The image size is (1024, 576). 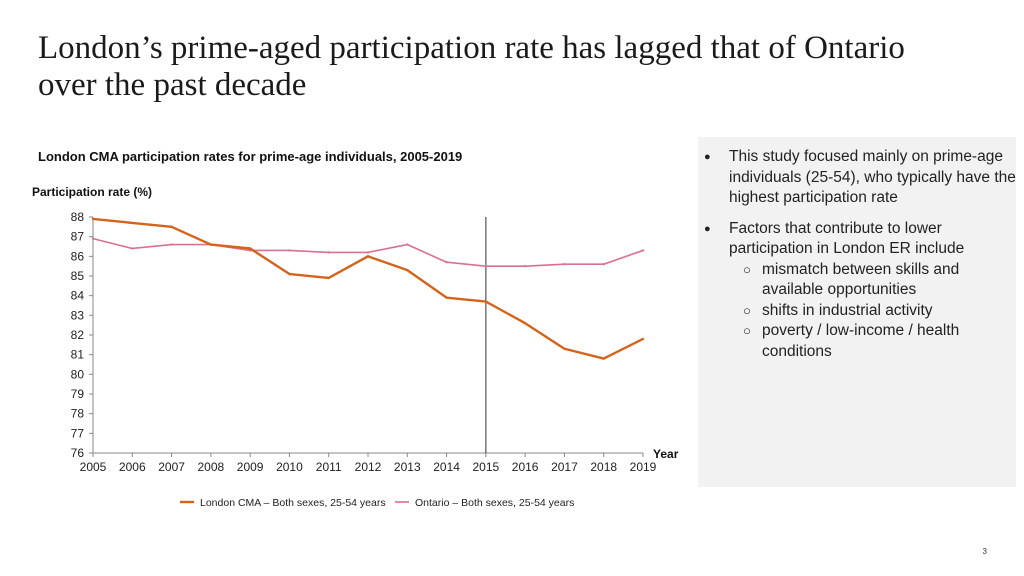 What do you see at coordinates (407, 467) in the screenshot?
I see `x-tick-label: 2013` at bounding box center [407, 467].